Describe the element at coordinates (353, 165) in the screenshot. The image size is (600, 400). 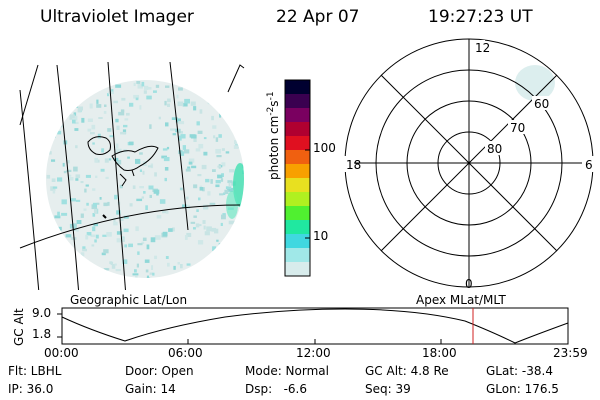
I see `mlt-label-18: 18` at that location.